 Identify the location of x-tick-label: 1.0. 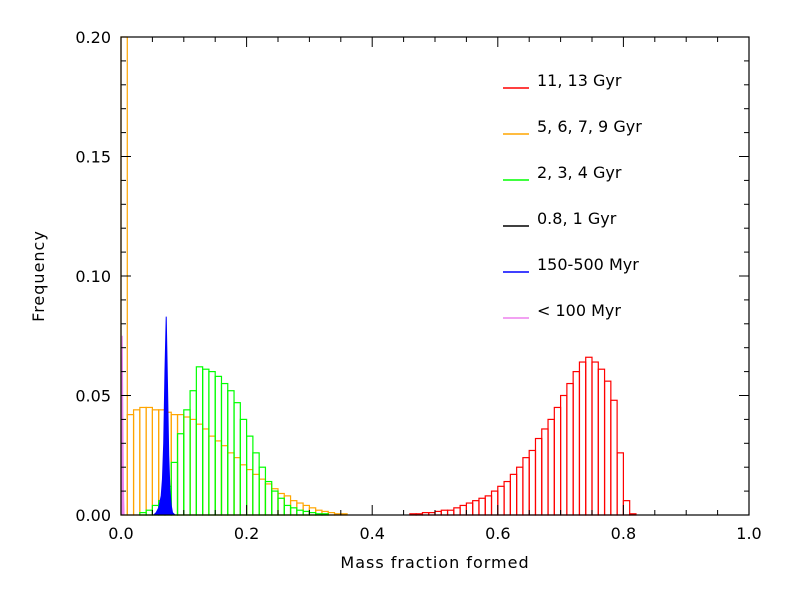
(748, 533).